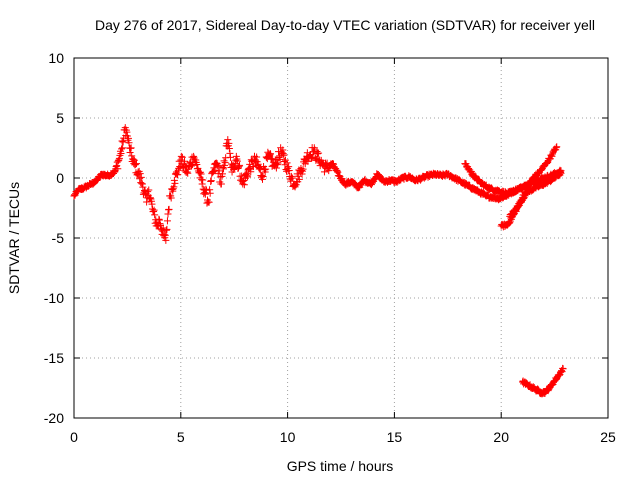 The height and width of the screenshot is (480, 640). I want to click on y-tick-label: -10, so click(54, 298).